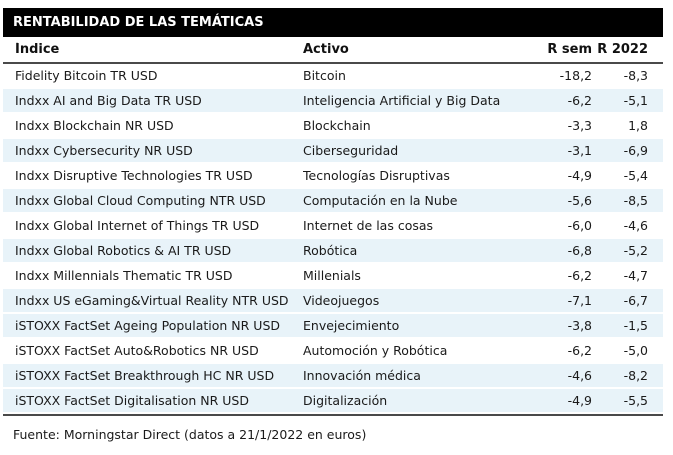 This screenshot has width=673, height=455. What do you see at coordinates (341, 300) in the screenshot?
I see `activo-cell: Videojuegos` at bounding box center [341, 300].